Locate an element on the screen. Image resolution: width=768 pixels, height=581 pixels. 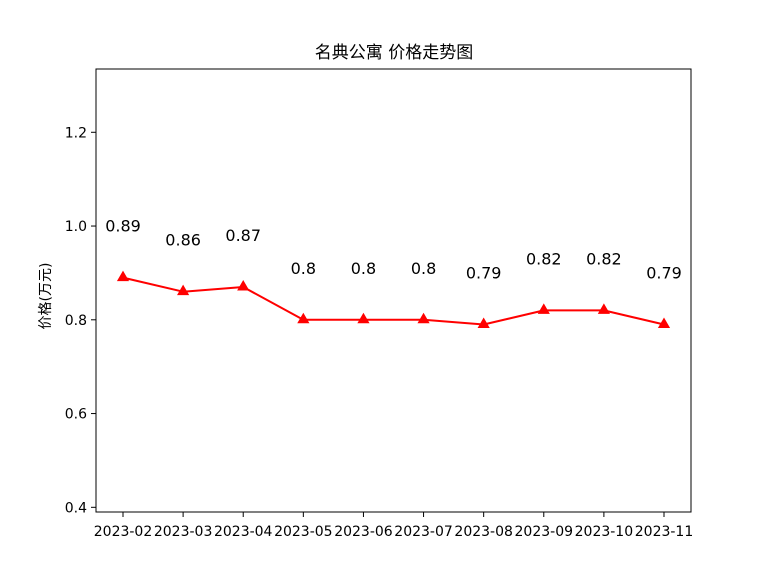
x-tick-label: 2023-08 is located at coordinates (483, 532).